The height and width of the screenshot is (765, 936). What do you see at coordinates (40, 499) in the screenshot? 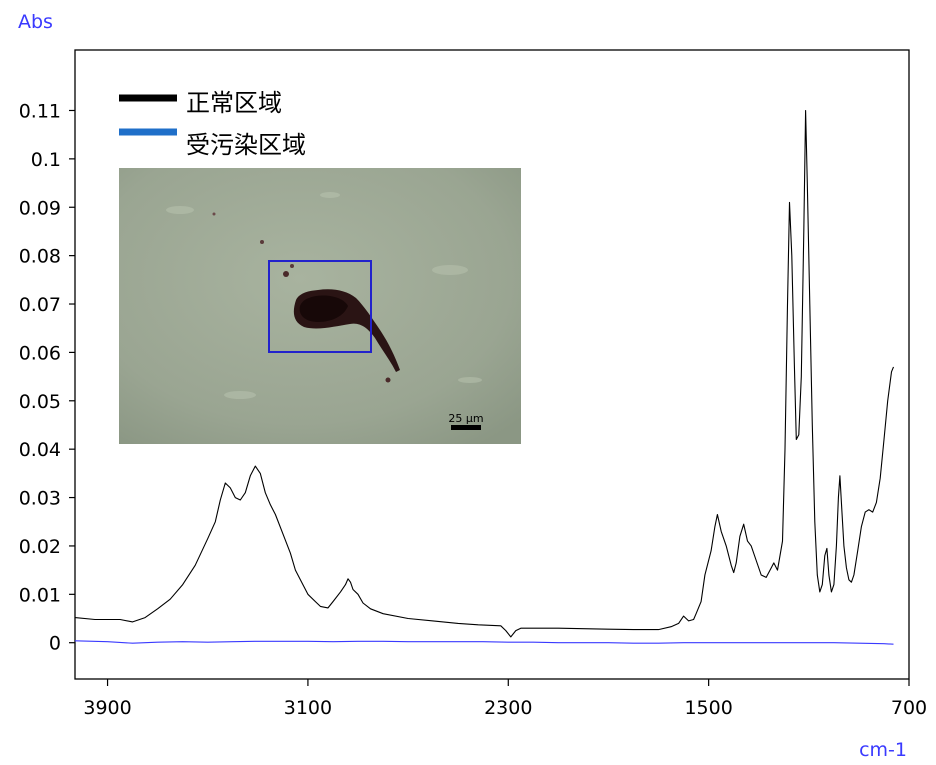
I see `y-tick-label: 0.03` at bounding box center [40, 499].